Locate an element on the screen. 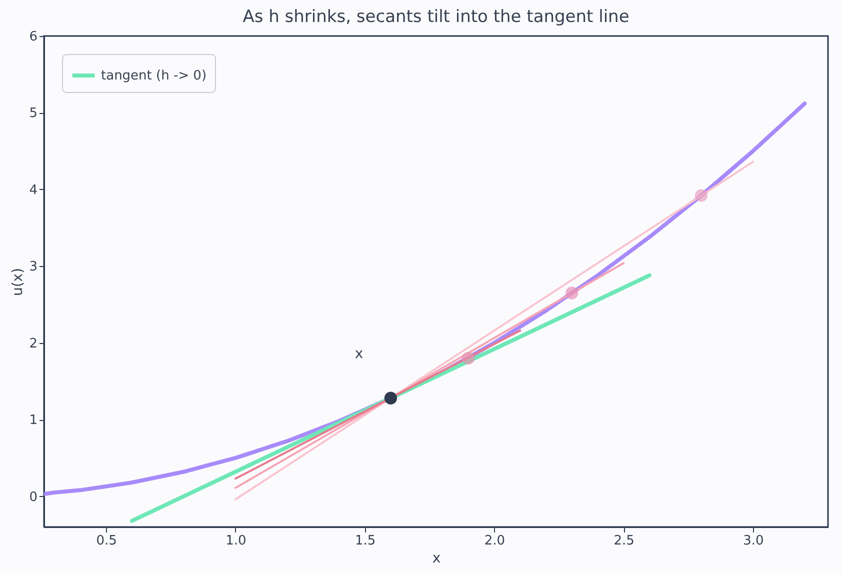  legend-label: tangent (h -> 0) is located at coordinates (154, 76).